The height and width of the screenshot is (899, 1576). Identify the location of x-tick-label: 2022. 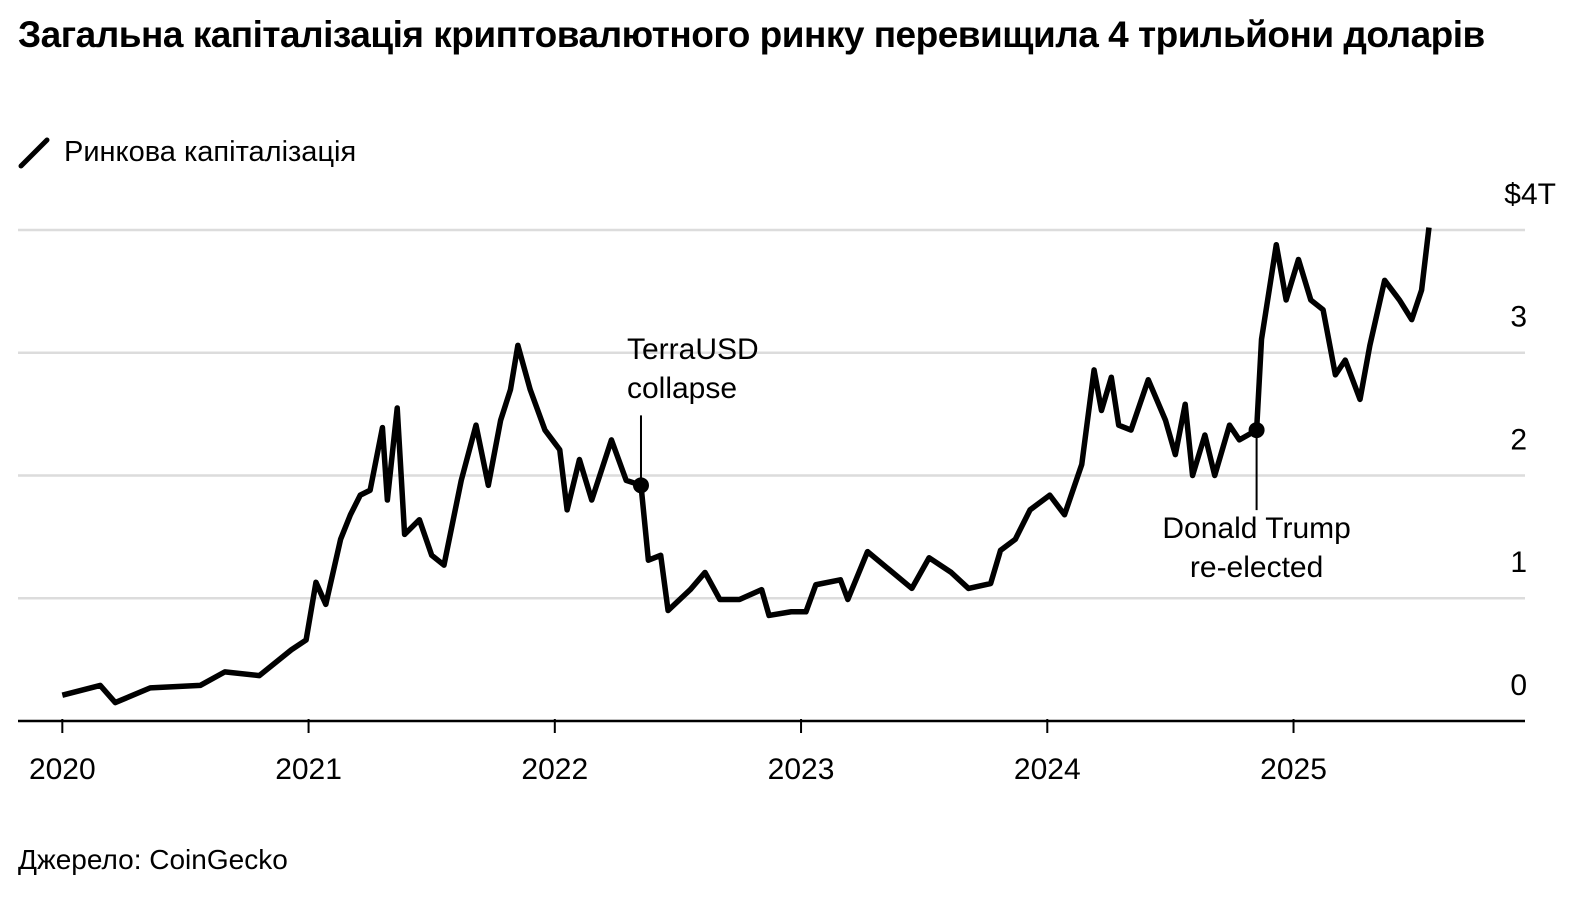
(554, 769).